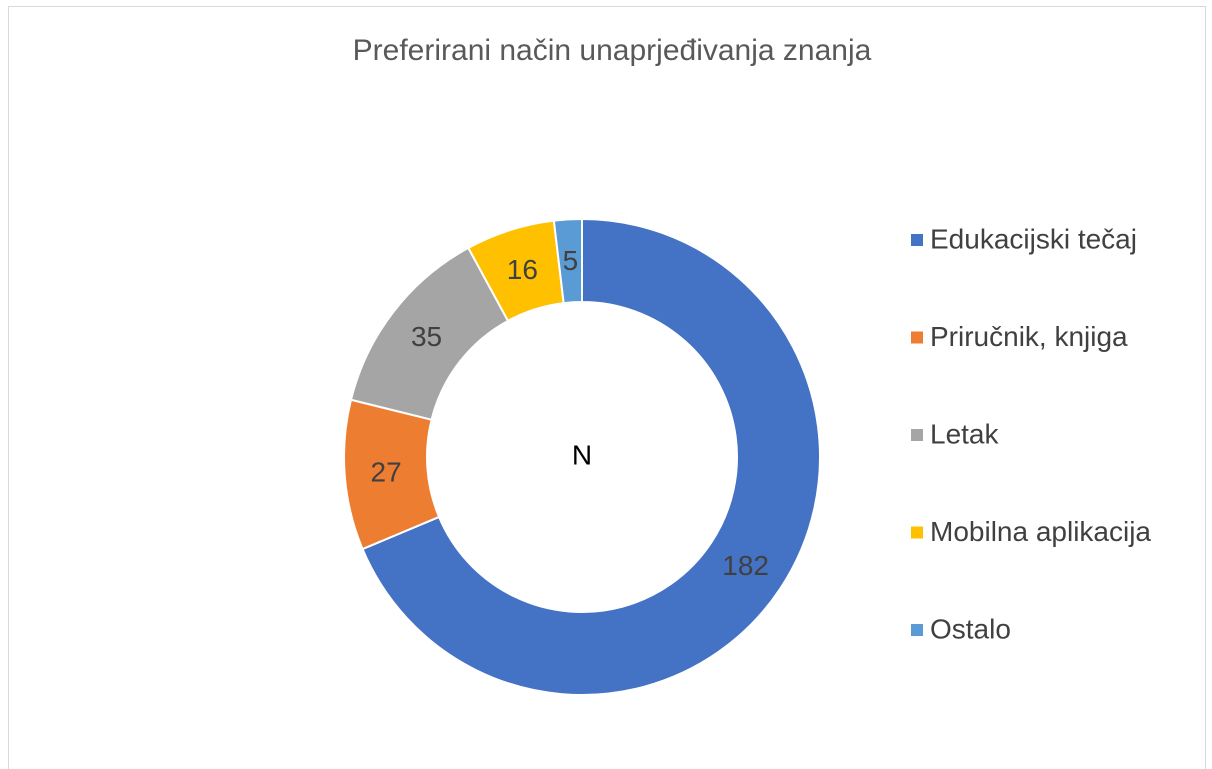  What do you see at coordinates (1029, 336) in the screenshot?
I see `legend-label: Priručnik, knjiga` at bounding box center [1029, 336].